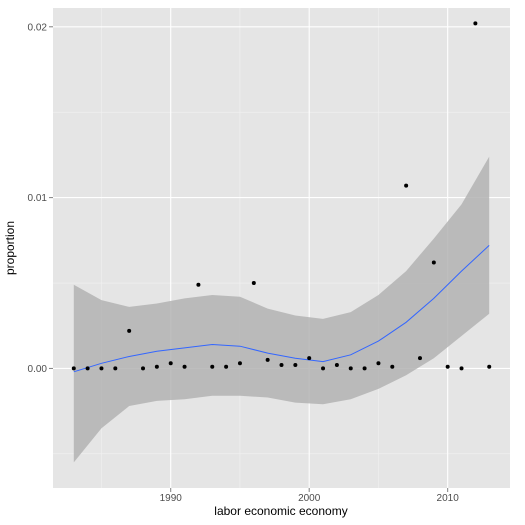 The width and height of the screenshot is (525, 525). I want to click on y-axis-ticks: 0.00 0.01 0.02, so click(40, 198).